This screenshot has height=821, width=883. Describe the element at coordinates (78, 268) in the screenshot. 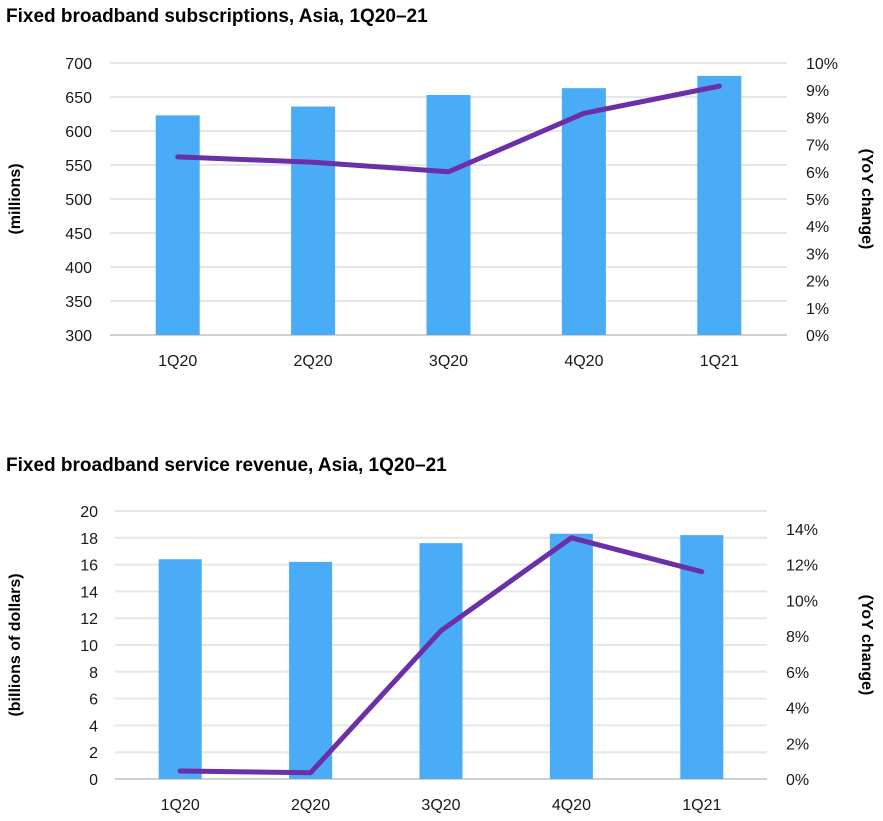

I see `y-tick-label: 400` at that location.